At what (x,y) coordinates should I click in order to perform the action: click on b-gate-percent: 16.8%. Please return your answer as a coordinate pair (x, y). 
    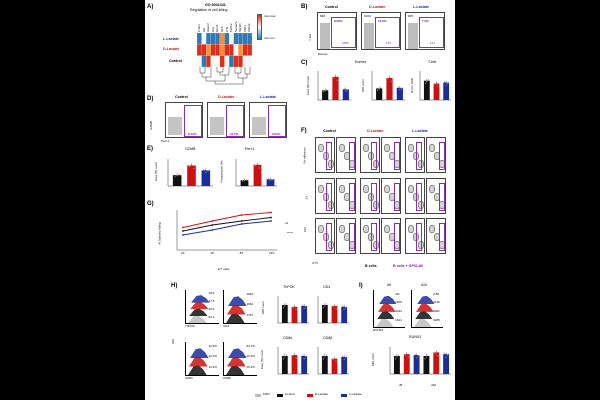
    Looking at the image, I should click on (382, 21).